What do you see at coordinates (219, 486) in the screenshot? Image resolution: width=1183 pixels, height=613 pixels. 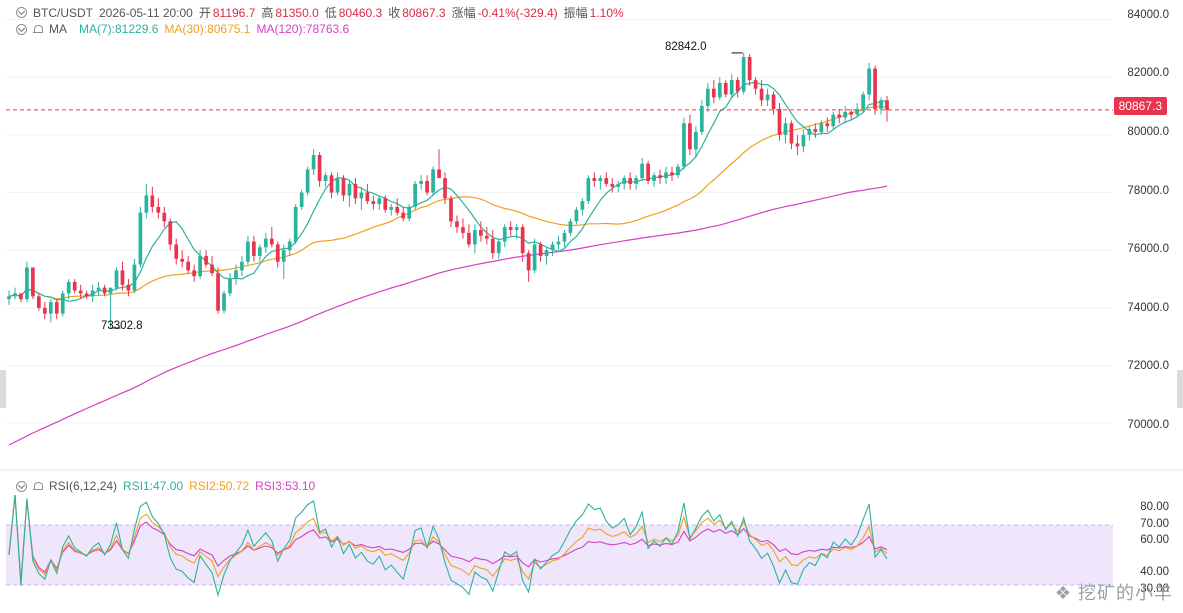 I see `rsi2-legend: RSI2:50.72` at bounding box center [219, 486].